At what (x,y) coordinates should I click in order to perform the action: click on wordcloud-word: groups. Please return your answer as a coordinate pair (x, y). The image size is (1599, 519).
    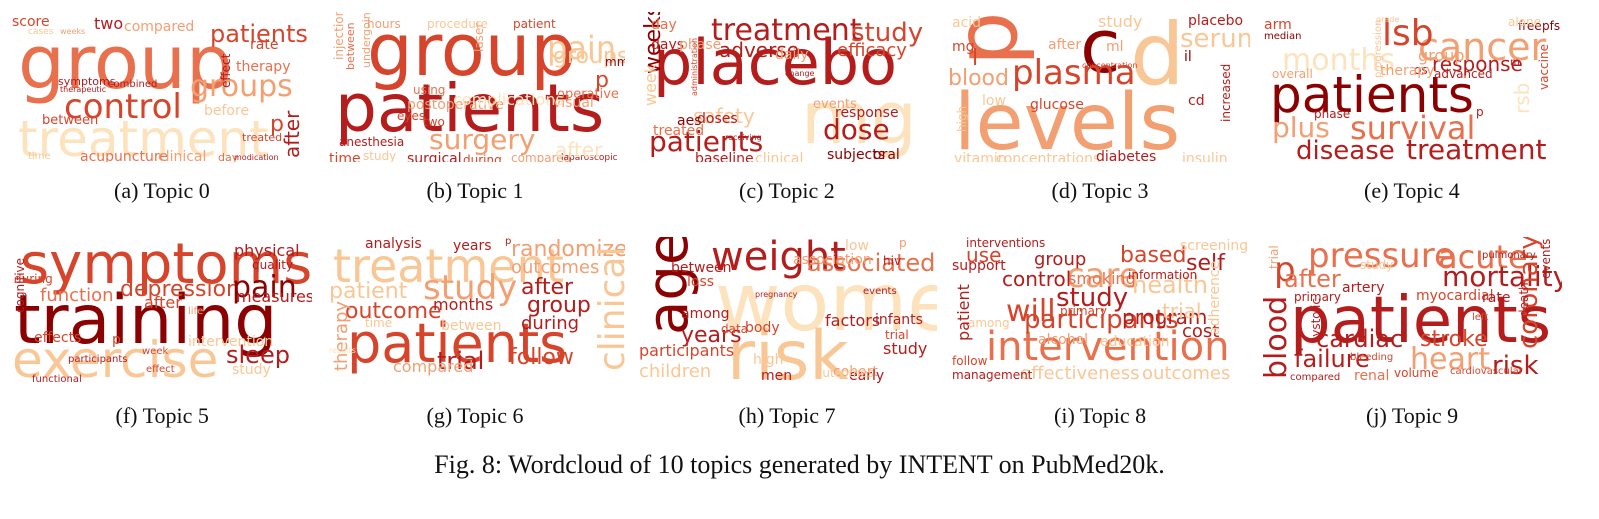
    Looking at the image, I should click on (589, 56).